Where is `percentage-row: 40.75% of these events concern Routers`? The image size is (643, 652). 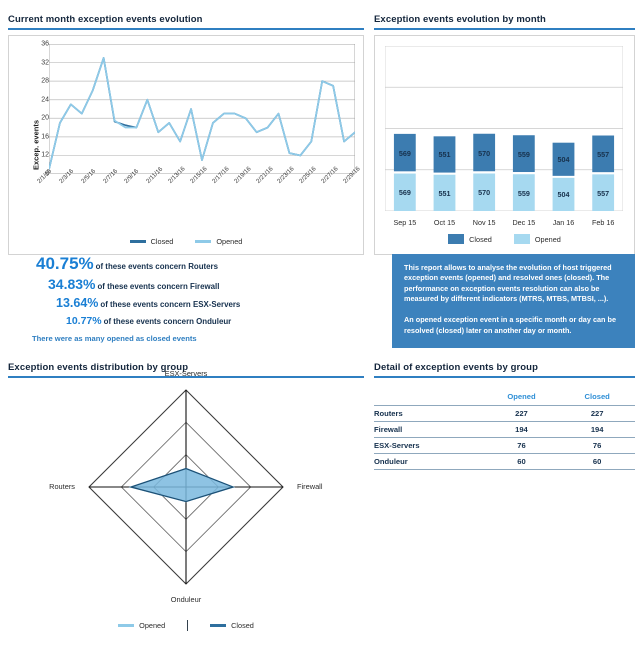 percentage-row: 40.75% of these events concern Routers is located at coordinates (127, 264).